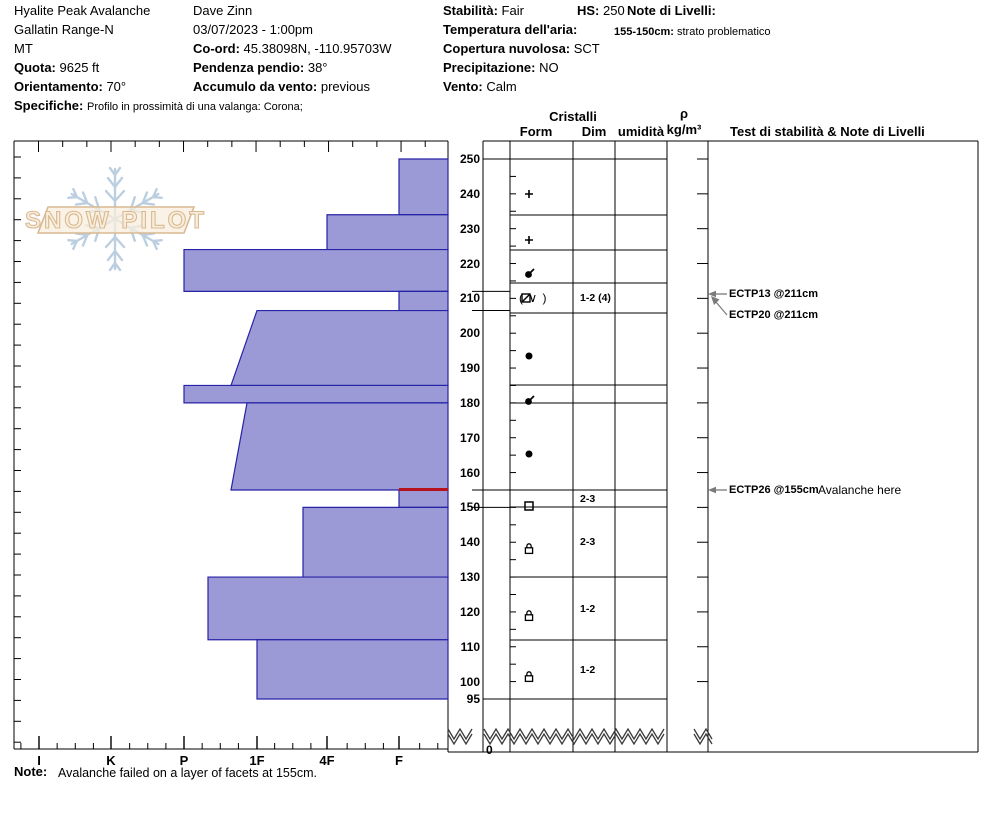  I want to click on depth-label-120: 120, so click(469, 611).